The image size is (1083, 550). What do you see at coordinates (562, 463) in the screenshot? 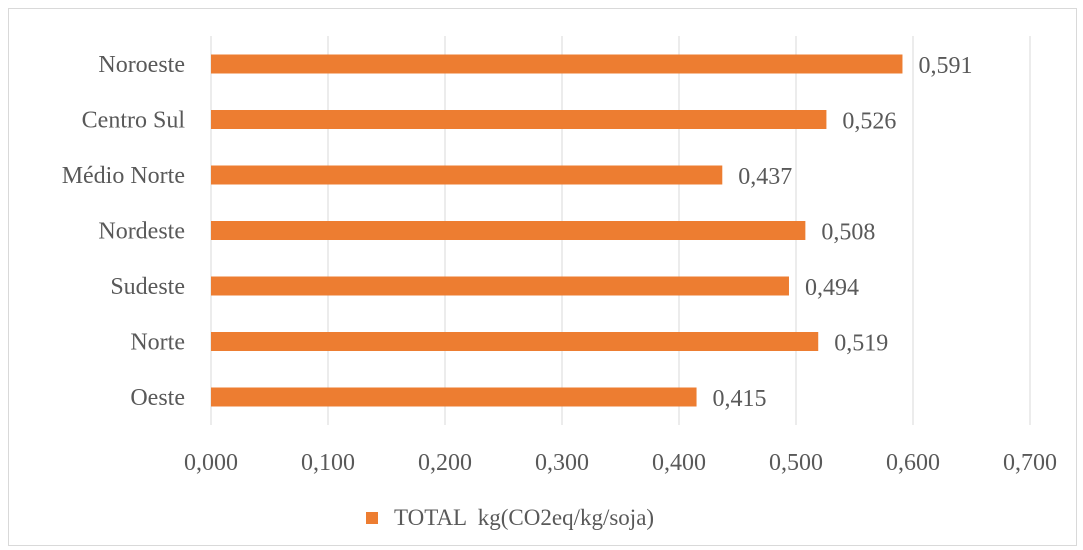
I see `x-tick-label: 0,300` at bounding box center [562, 463].